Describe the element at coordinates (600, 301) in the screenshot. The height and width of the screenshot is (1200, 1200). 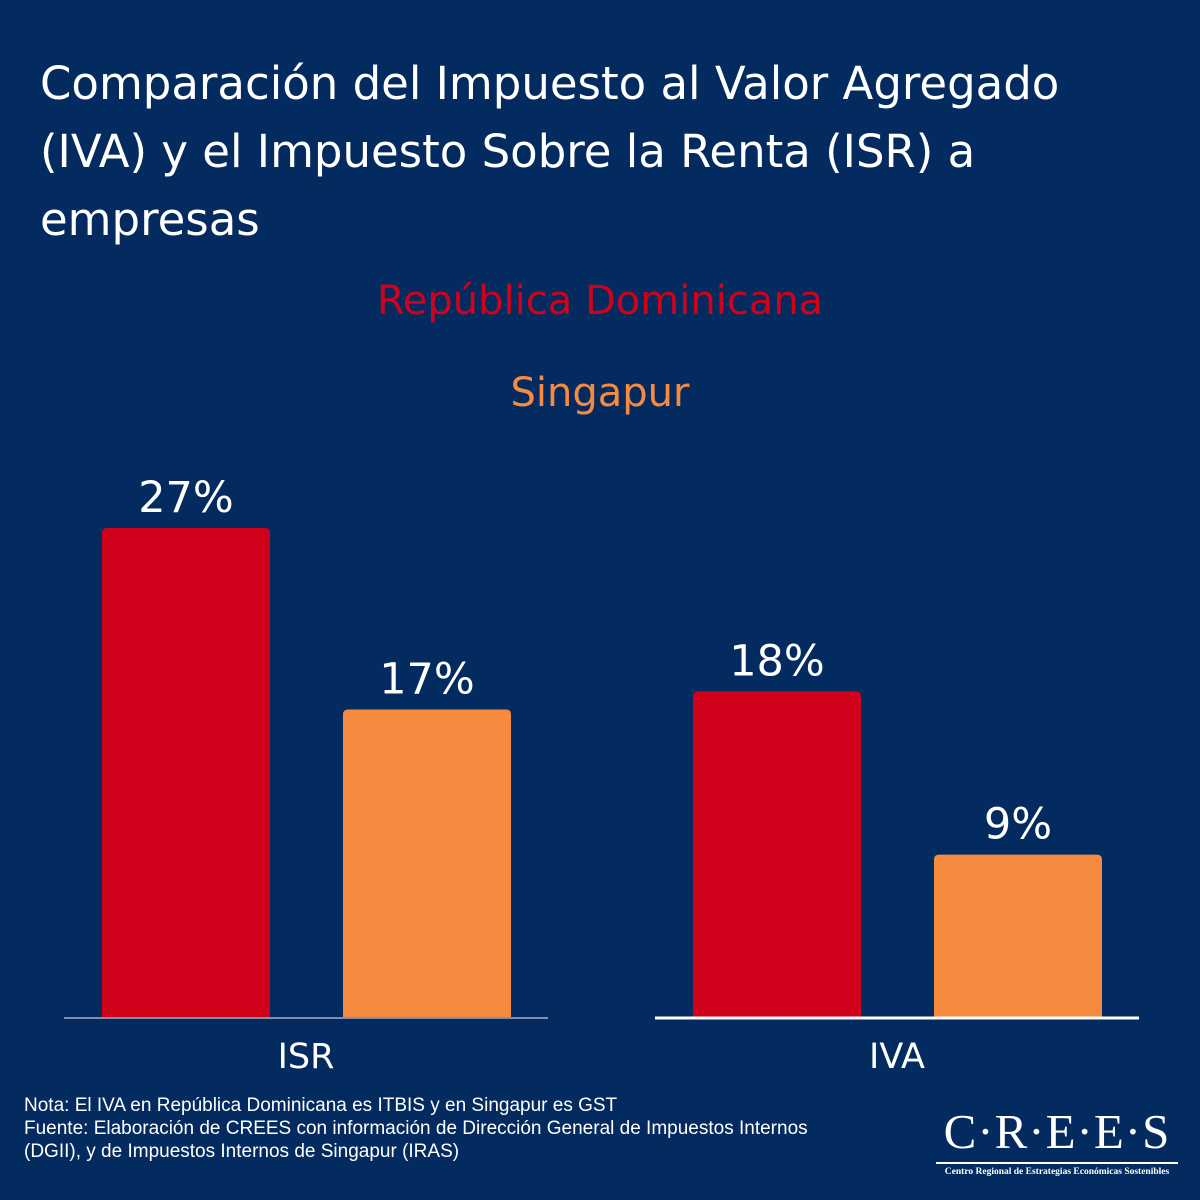
I see `legend-item-republica-dominicana: República Dominicana` at that location.